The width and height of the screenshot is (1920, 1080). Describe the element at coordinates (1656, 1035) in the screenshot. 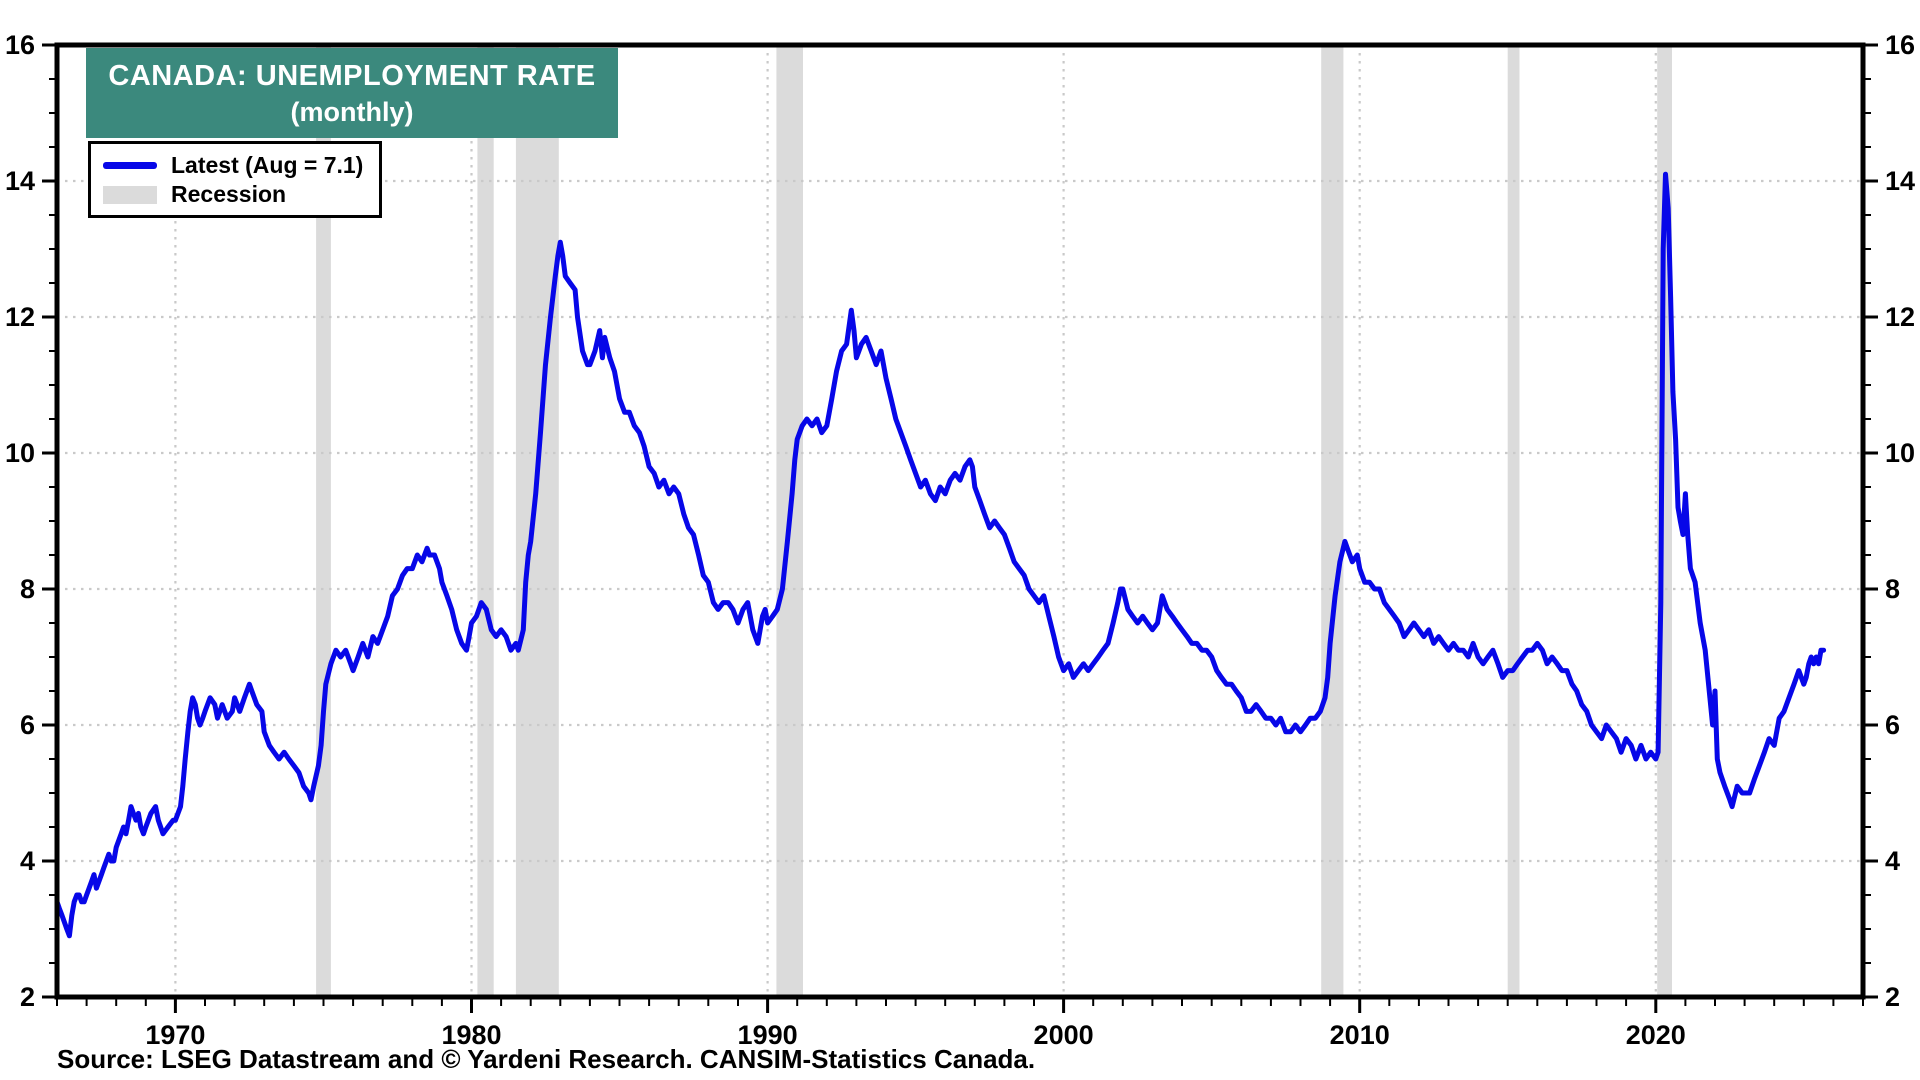

I see `svg-text: 2020` at that location.